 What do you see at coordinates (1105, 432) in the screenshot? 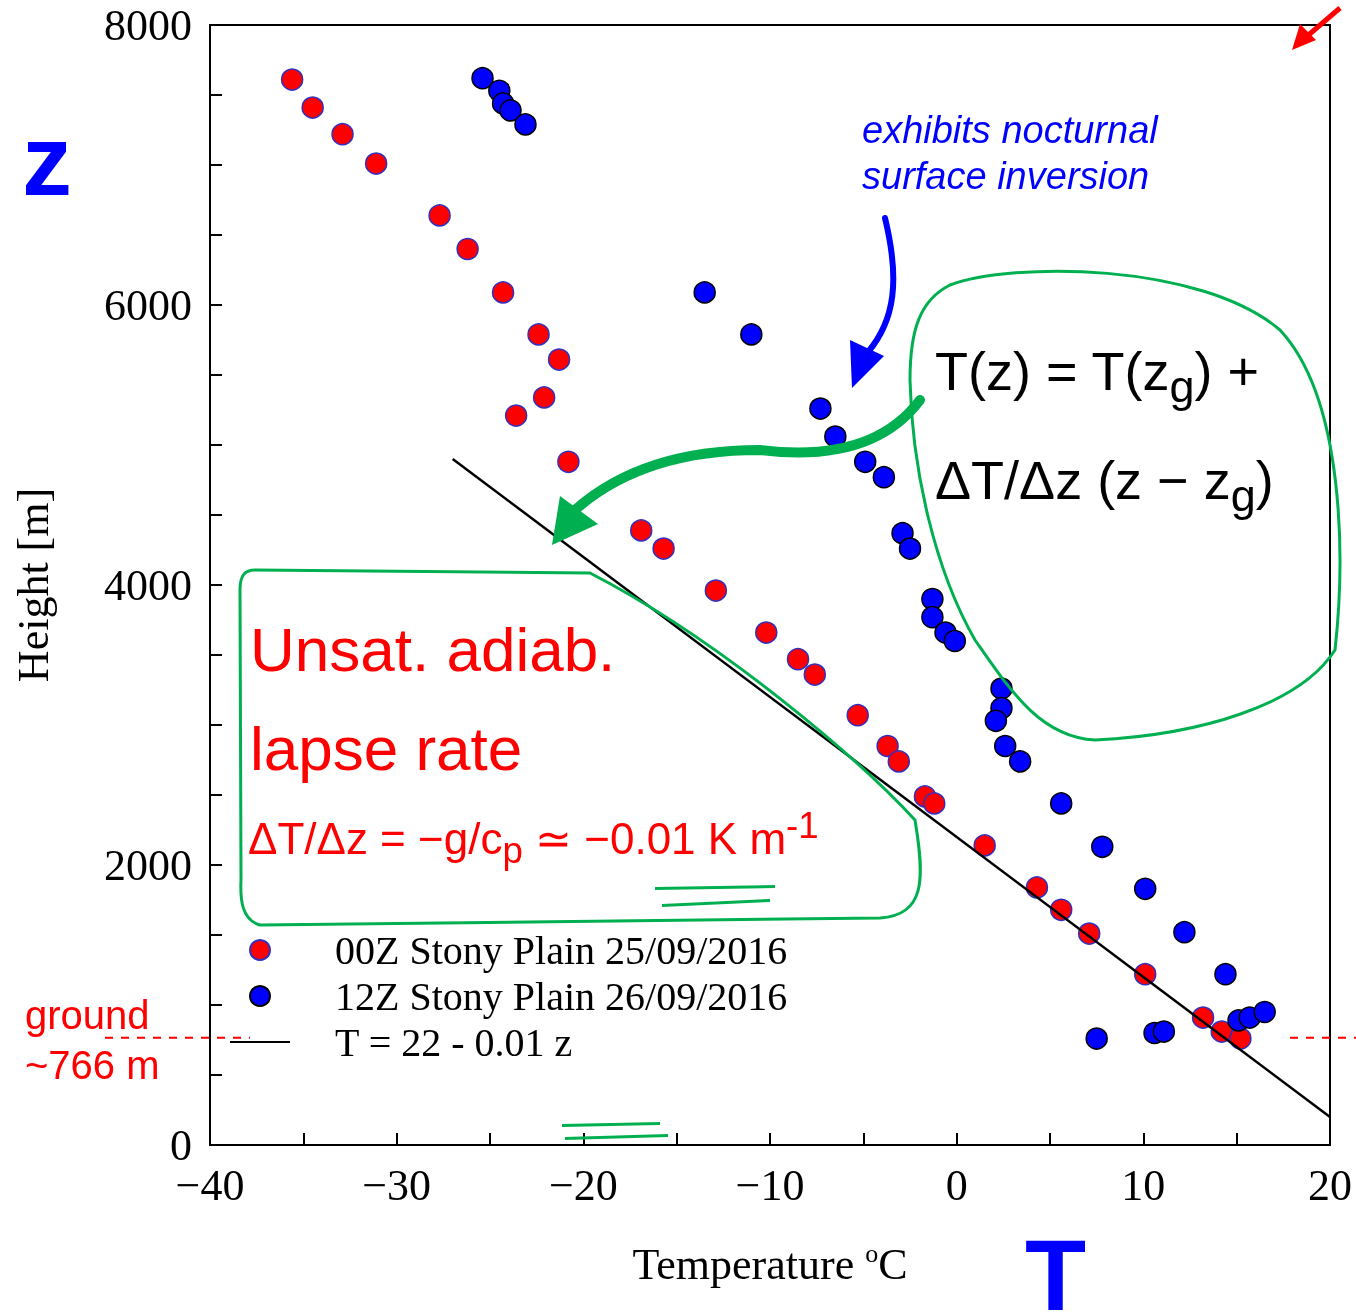
I see `annotation: T(z) = T(z$_{g}$) + ΔT/Δz (z − z$_{g}$)` at bounding box center [1105, 432].